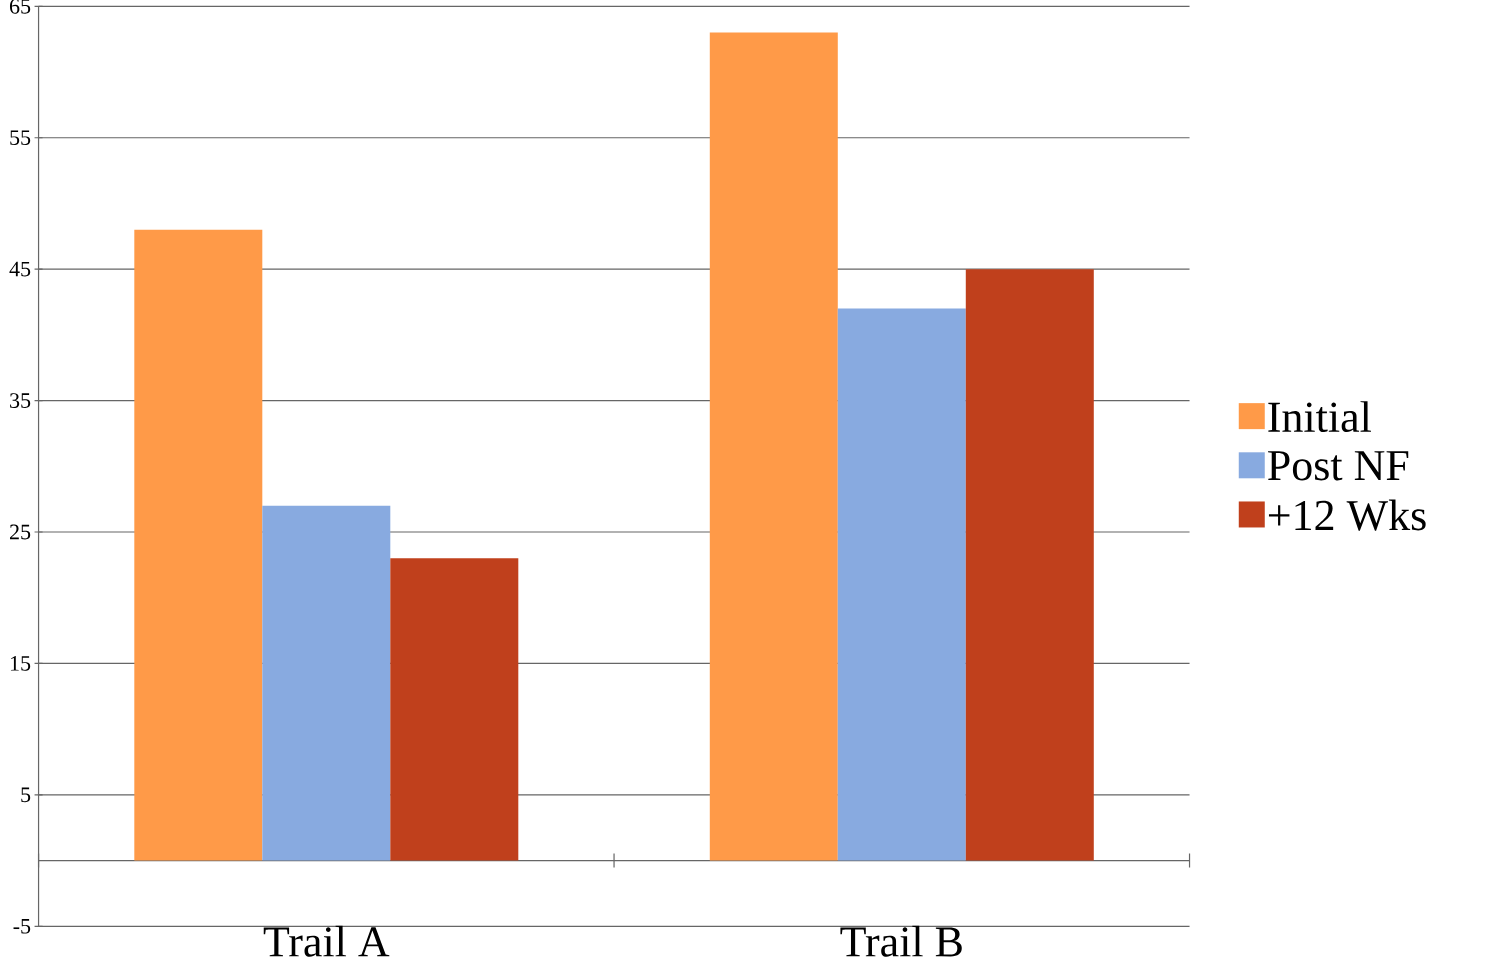  I want to click on legend-label: Initial, so click(1319, 417).